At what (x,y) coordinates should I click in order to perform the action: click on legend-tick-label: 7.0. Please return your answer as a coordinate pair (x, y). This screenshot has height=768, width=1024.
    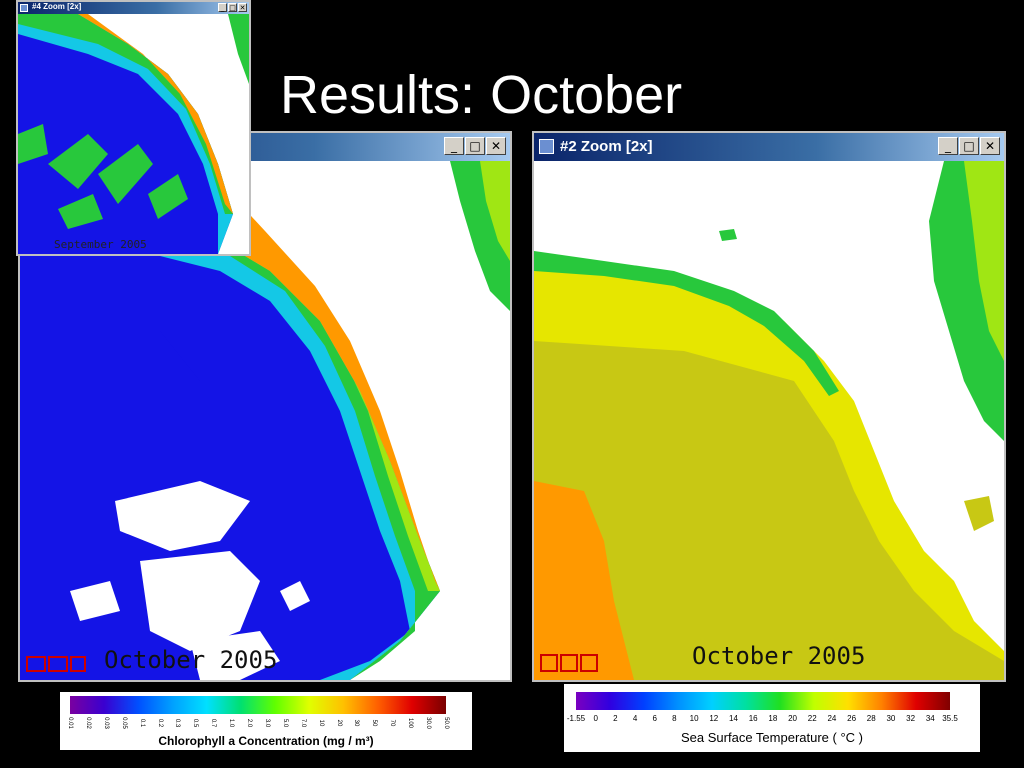
    Looking at the image, I should click on (302, 723).